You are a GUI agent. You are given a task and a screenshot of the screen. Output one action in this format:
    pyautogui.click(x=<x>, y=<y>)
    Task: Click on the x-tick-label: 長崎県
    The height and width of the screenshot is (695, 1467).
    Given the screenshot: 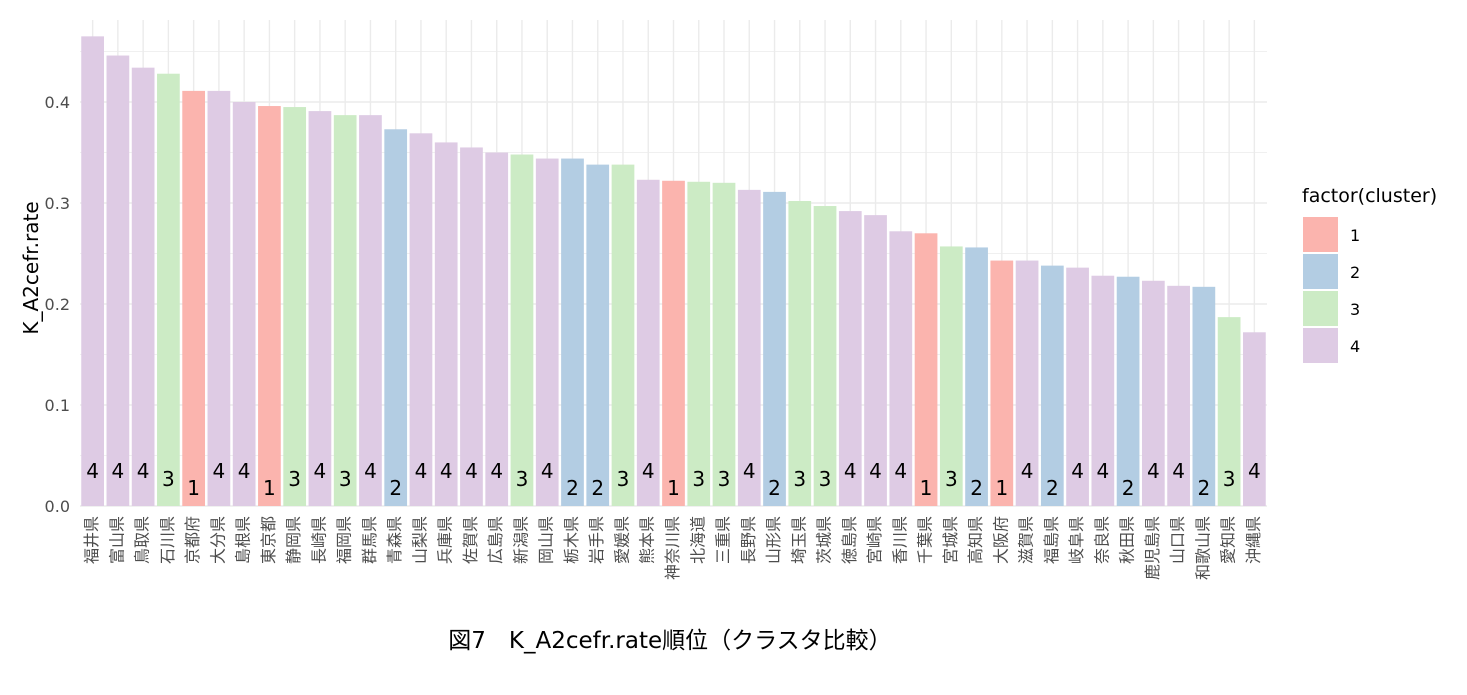 What is the action you would take?
    pyautogui.click(x=318, y=540)
    